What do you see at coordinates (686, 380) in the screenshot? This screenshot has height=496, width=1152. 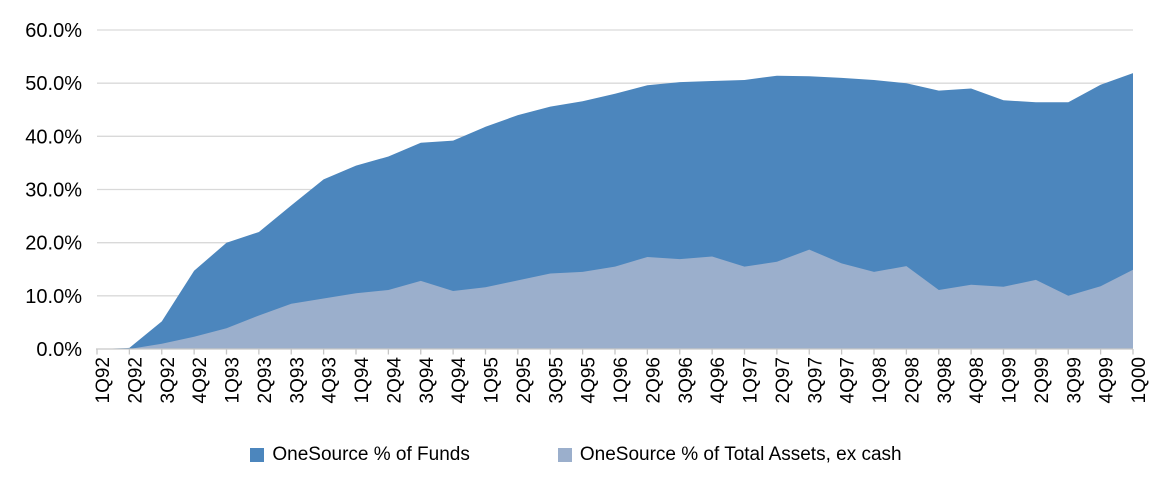 I see `x-axis-tick-label: 3Q96` at bounding box center [686, 380].